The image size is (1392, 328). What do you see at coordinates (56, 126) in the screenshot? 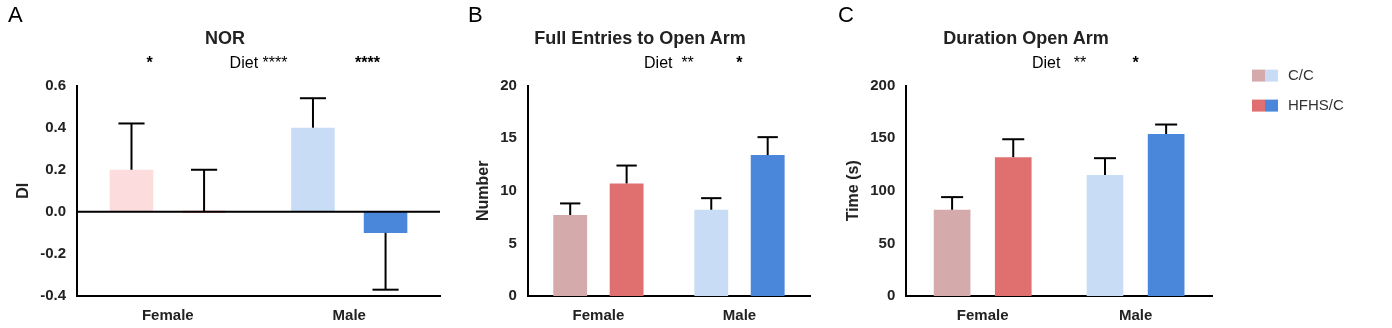
I see `y-tick-label: 0.4` at bounding box center [56, 126].